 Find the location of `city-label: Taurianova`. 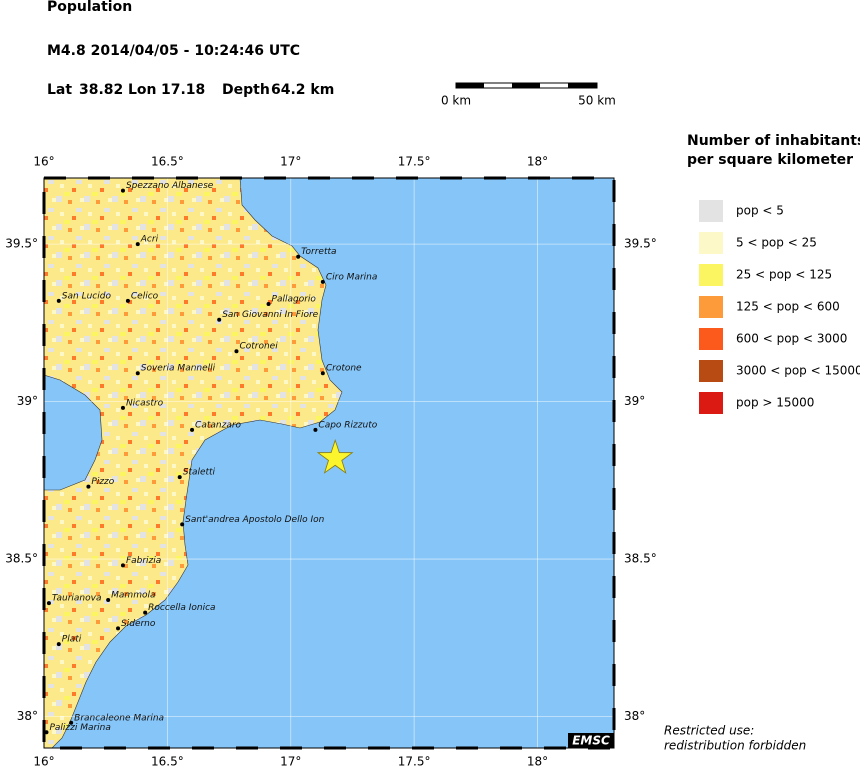

city-label: Taurianova is located at coordinates (77, 599).